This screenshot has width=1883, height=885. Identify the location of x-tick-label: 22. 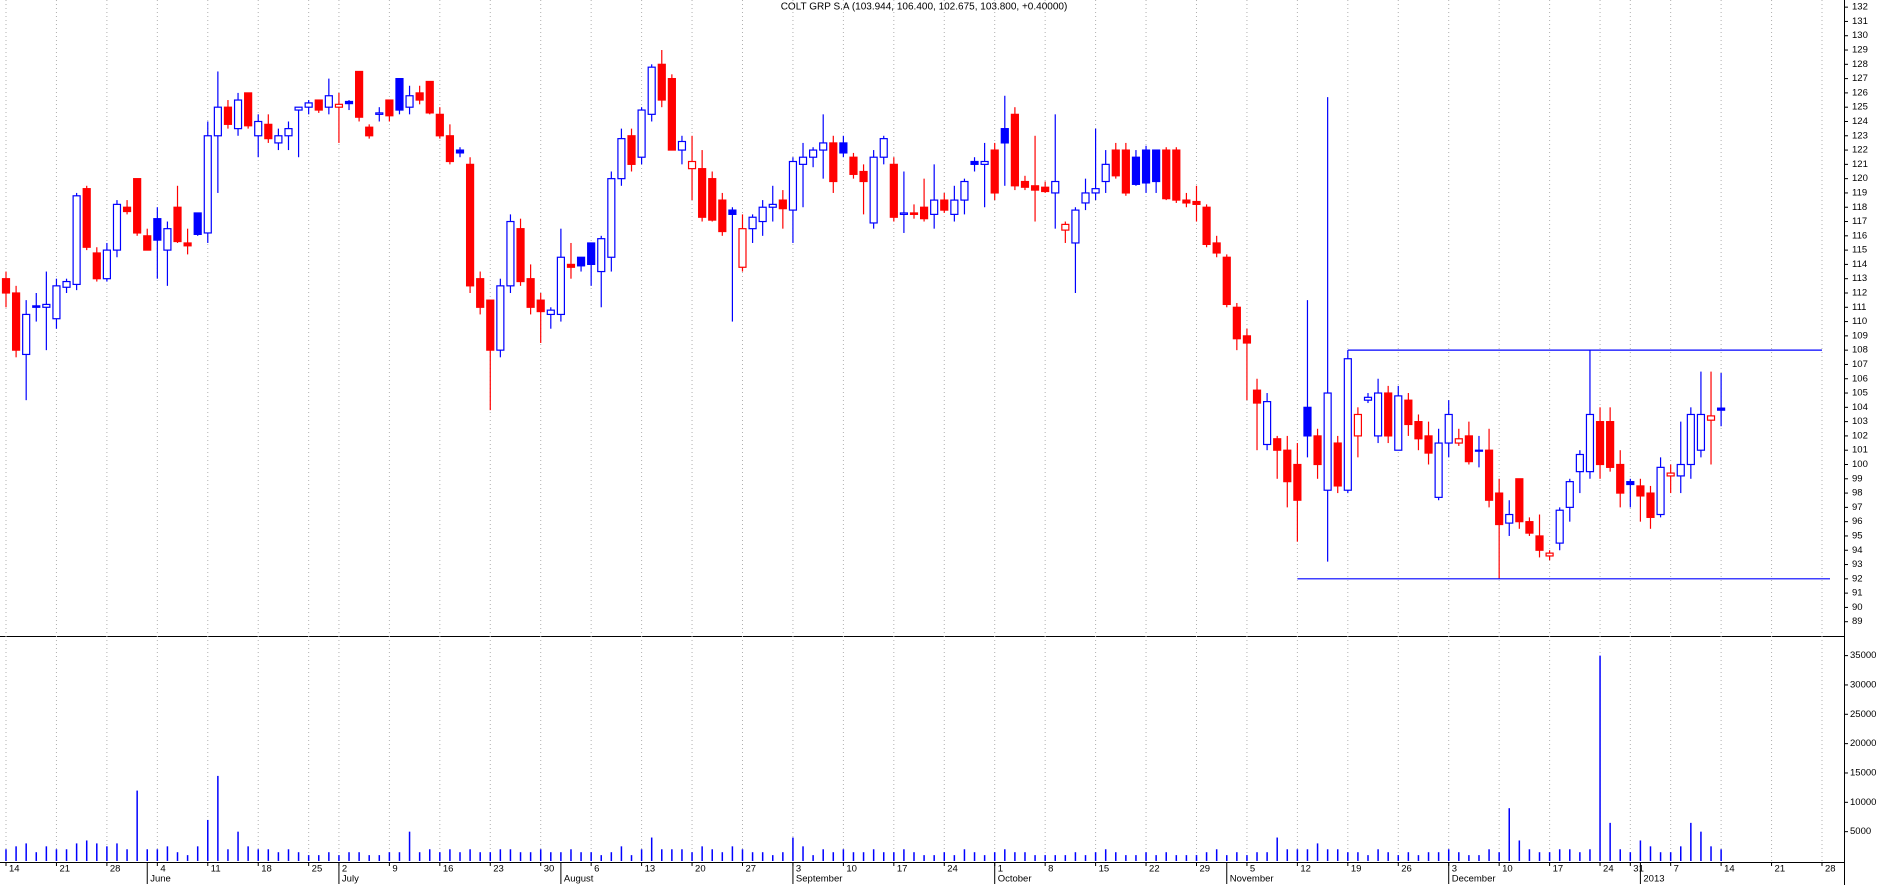
(1154, 869).